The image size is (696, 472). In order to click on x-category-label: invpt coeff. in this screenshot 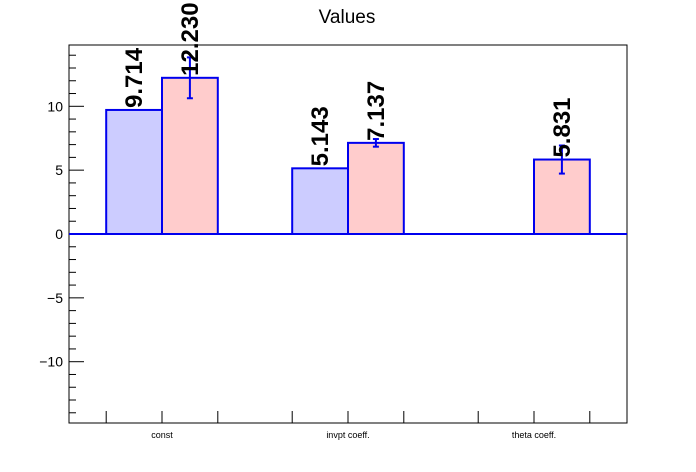, I will do `click(347, 435)`.